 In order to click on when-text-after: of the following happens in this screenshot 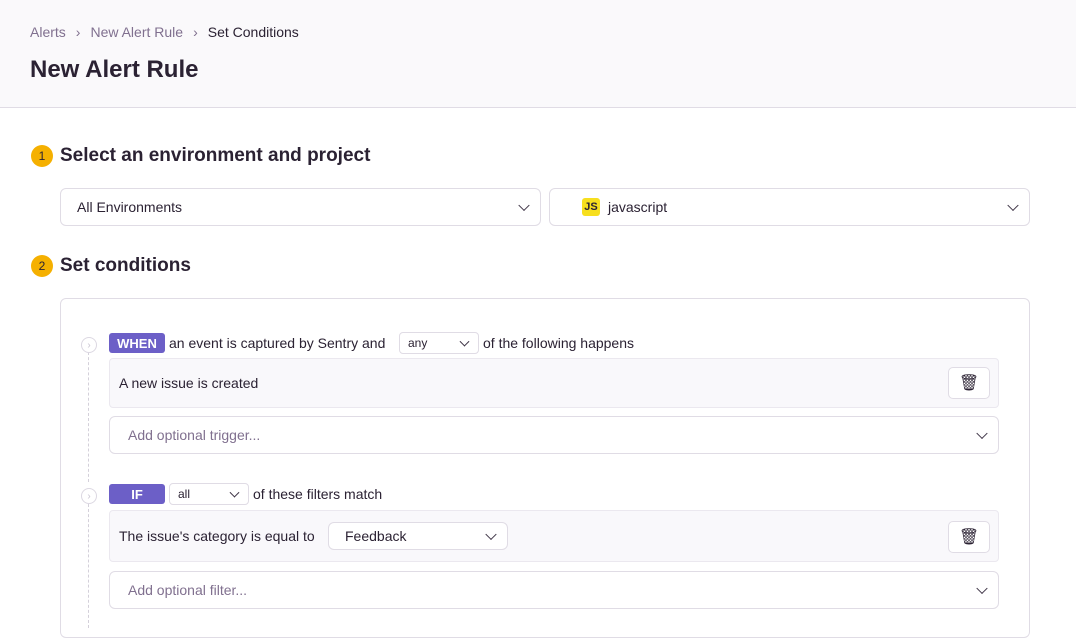, I will do `click(558, 343)`.